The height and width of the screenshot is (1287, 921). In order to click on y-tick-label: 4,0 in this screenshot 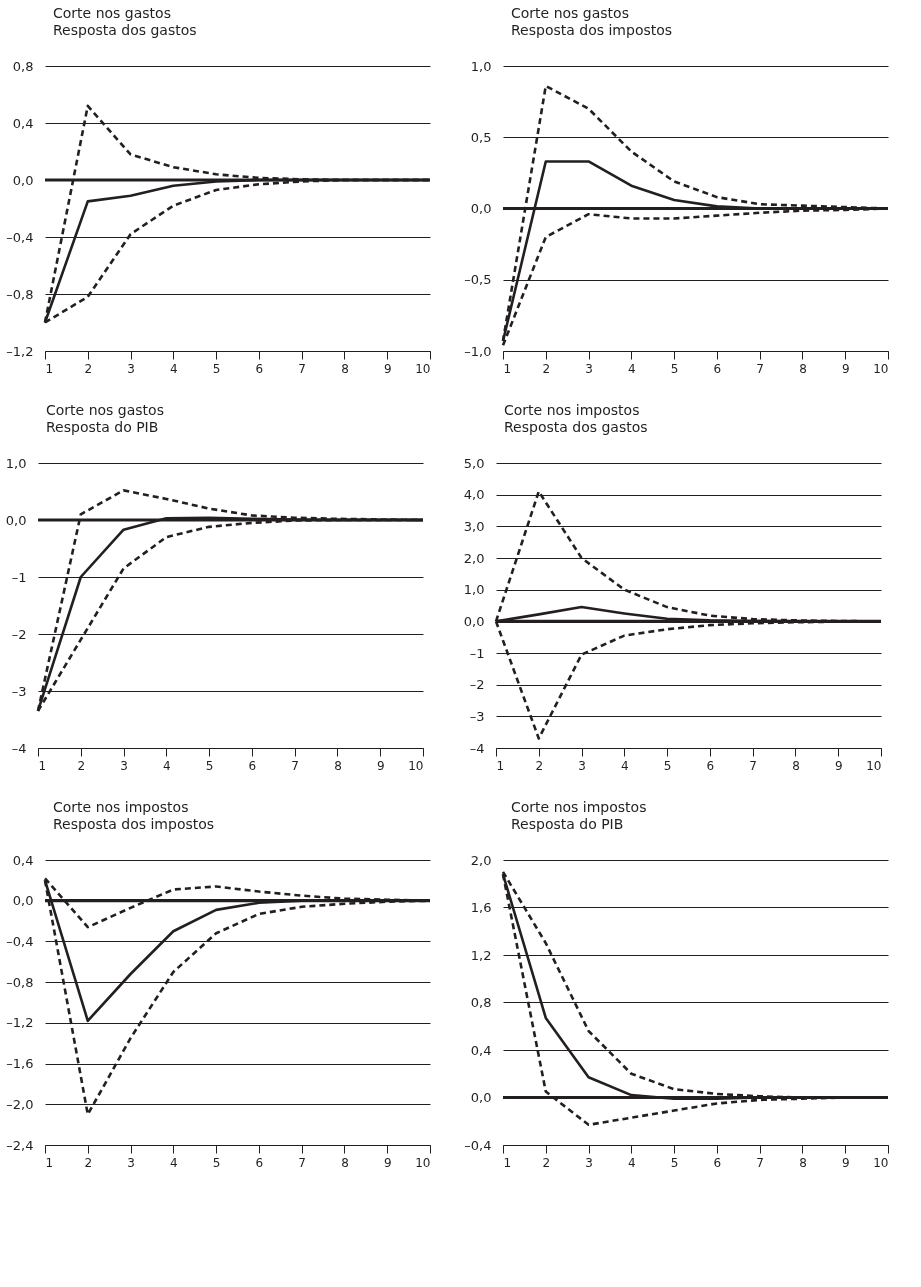, I will do `click(474, 495)`.